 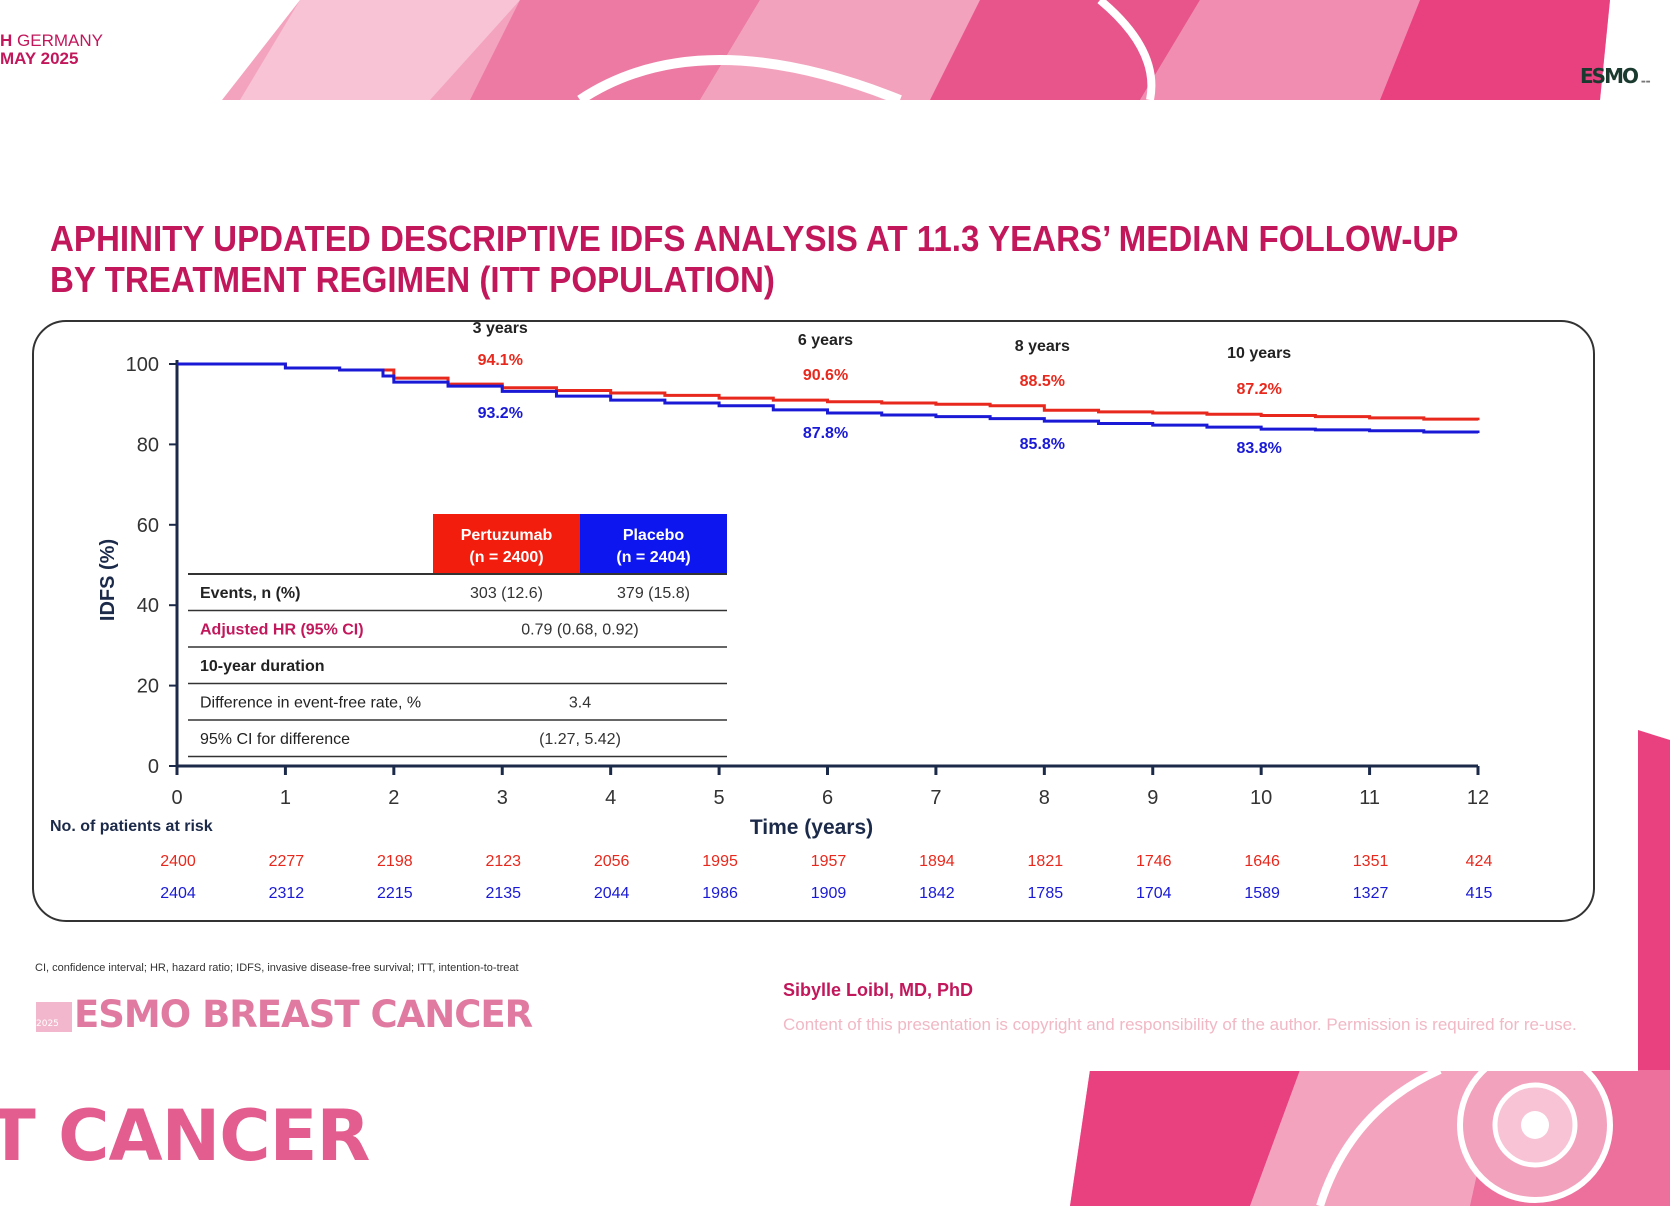 I want to click on placebo-header-cell, so click(x=653, y=544).